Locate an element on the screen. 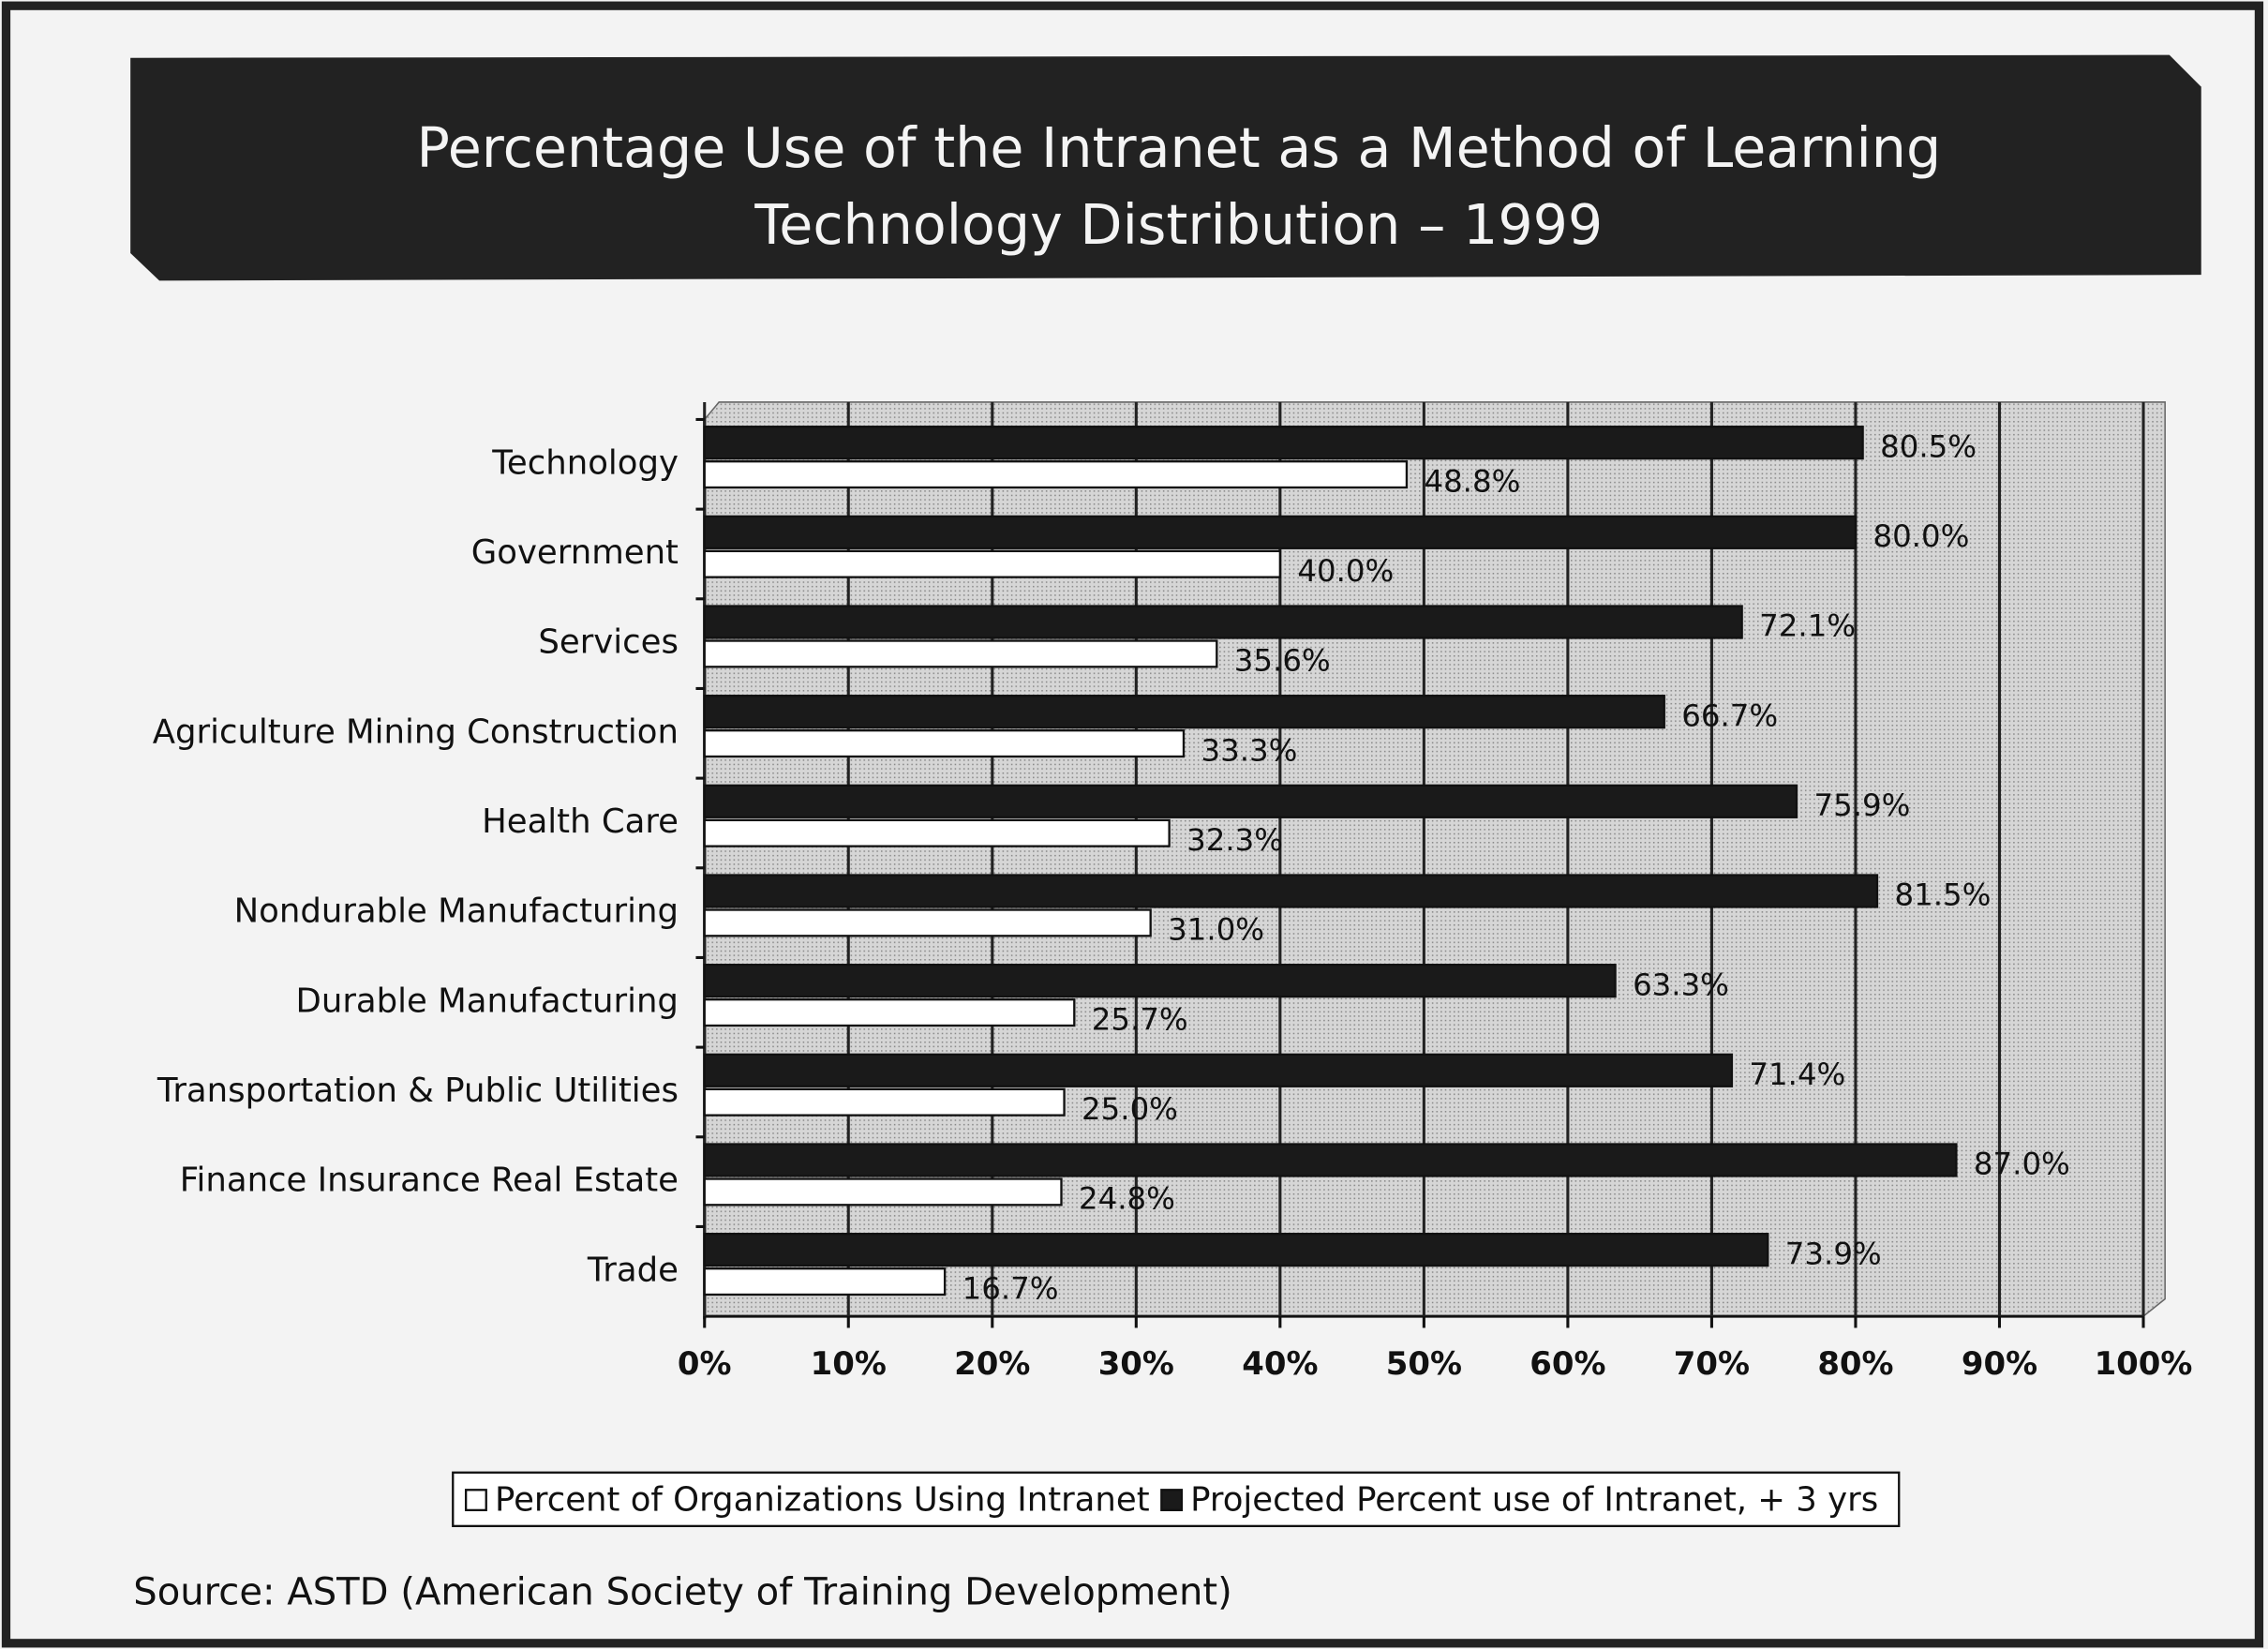  y-tick-label: Government is located at coordinates (575, 552).